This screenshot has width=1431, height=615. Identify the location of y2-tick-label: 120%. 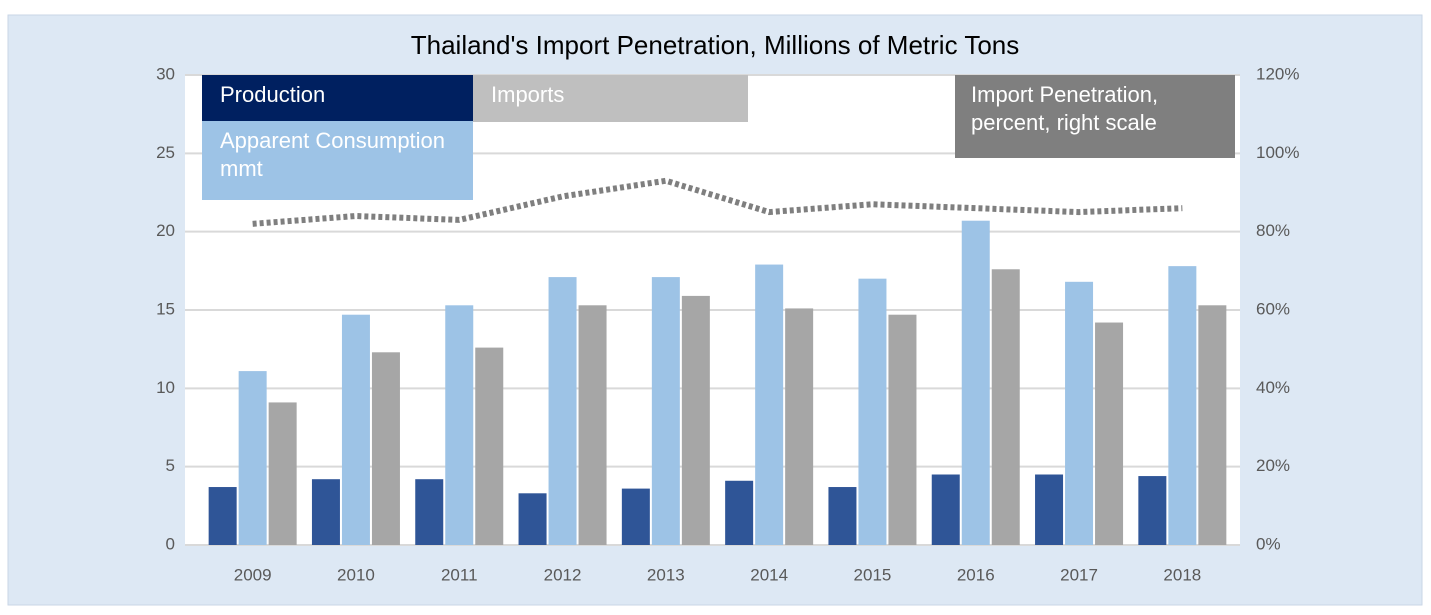
(1277, 73).